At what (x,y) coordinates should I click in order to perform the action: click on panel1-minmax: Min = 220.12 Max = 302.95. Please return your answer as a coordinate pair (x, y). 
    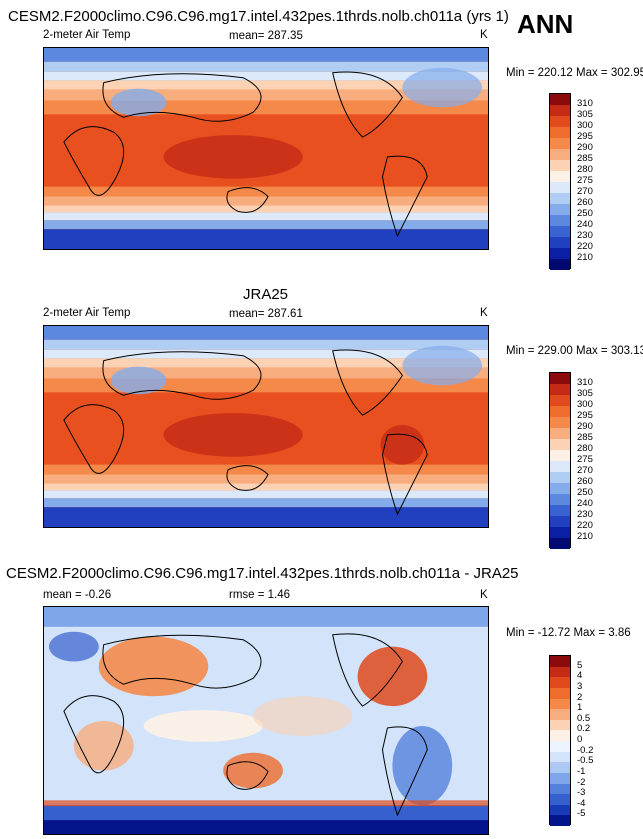
    Looking at the image, I should click on (574, 73).